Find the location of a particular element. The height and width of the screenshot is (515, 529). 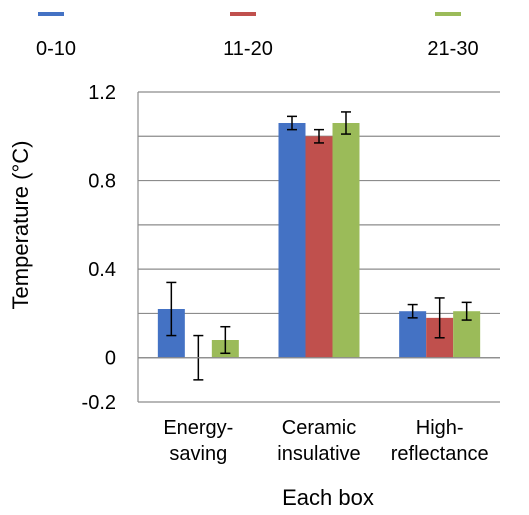

y-axis-title: Temperature (°C) is located at coordinates (20, 225).